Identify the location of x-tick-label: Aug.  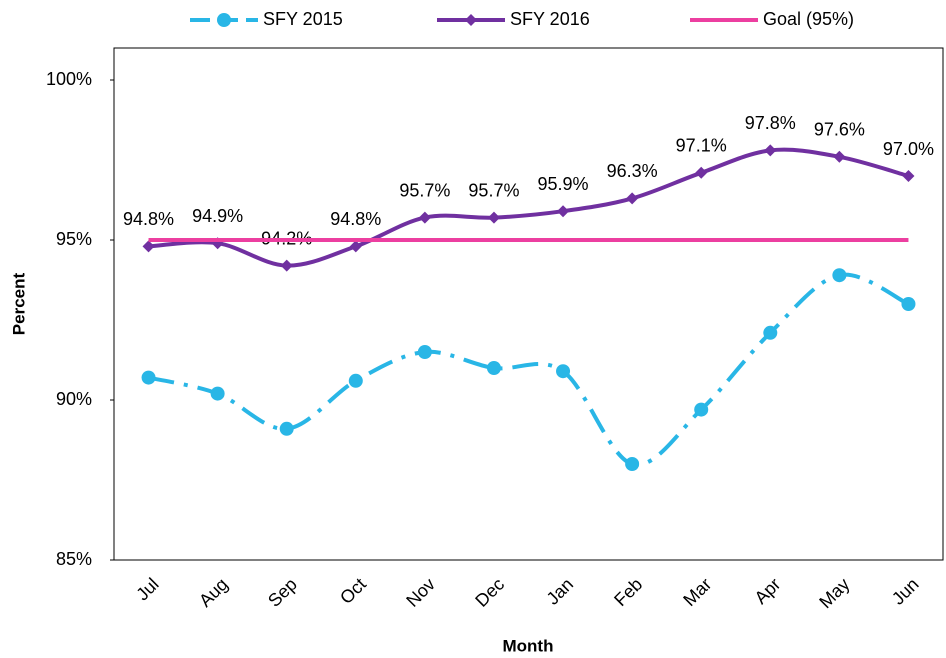
(213, 592).